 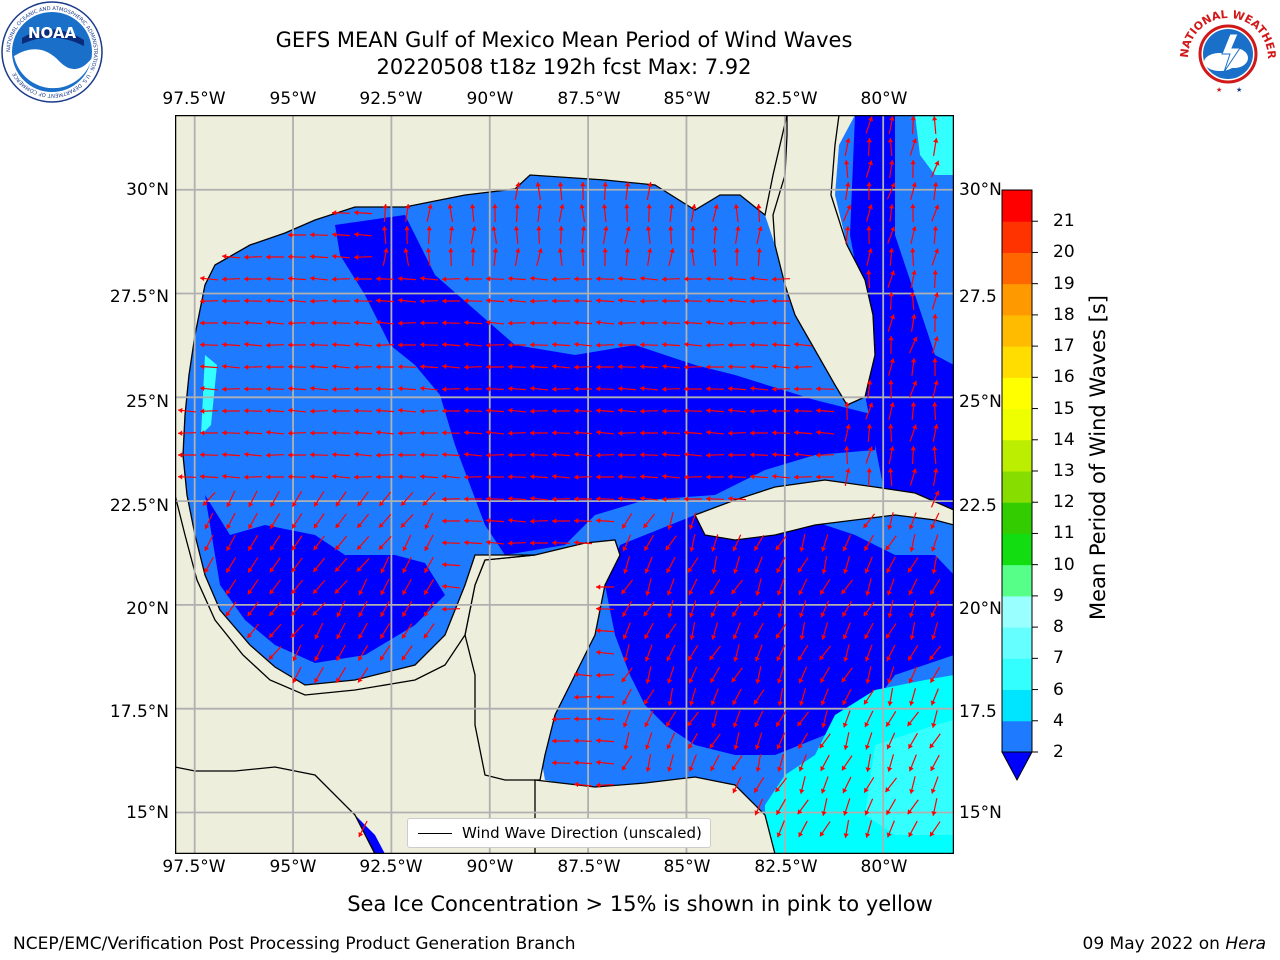 I want to click on colorbar-tickmarks, so click(x=1035, y=486).